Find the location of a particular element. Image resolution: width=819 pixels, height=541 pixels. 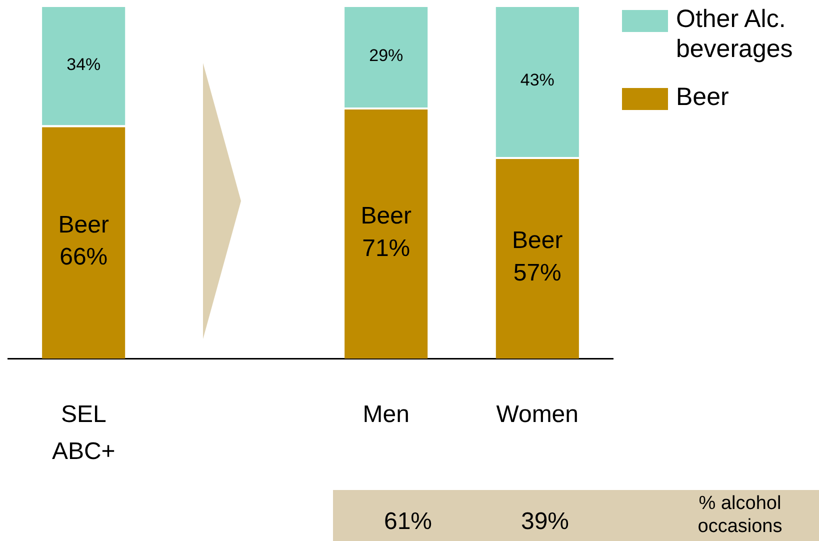

x-tick-label: Men is located at coordinates (386, 414).